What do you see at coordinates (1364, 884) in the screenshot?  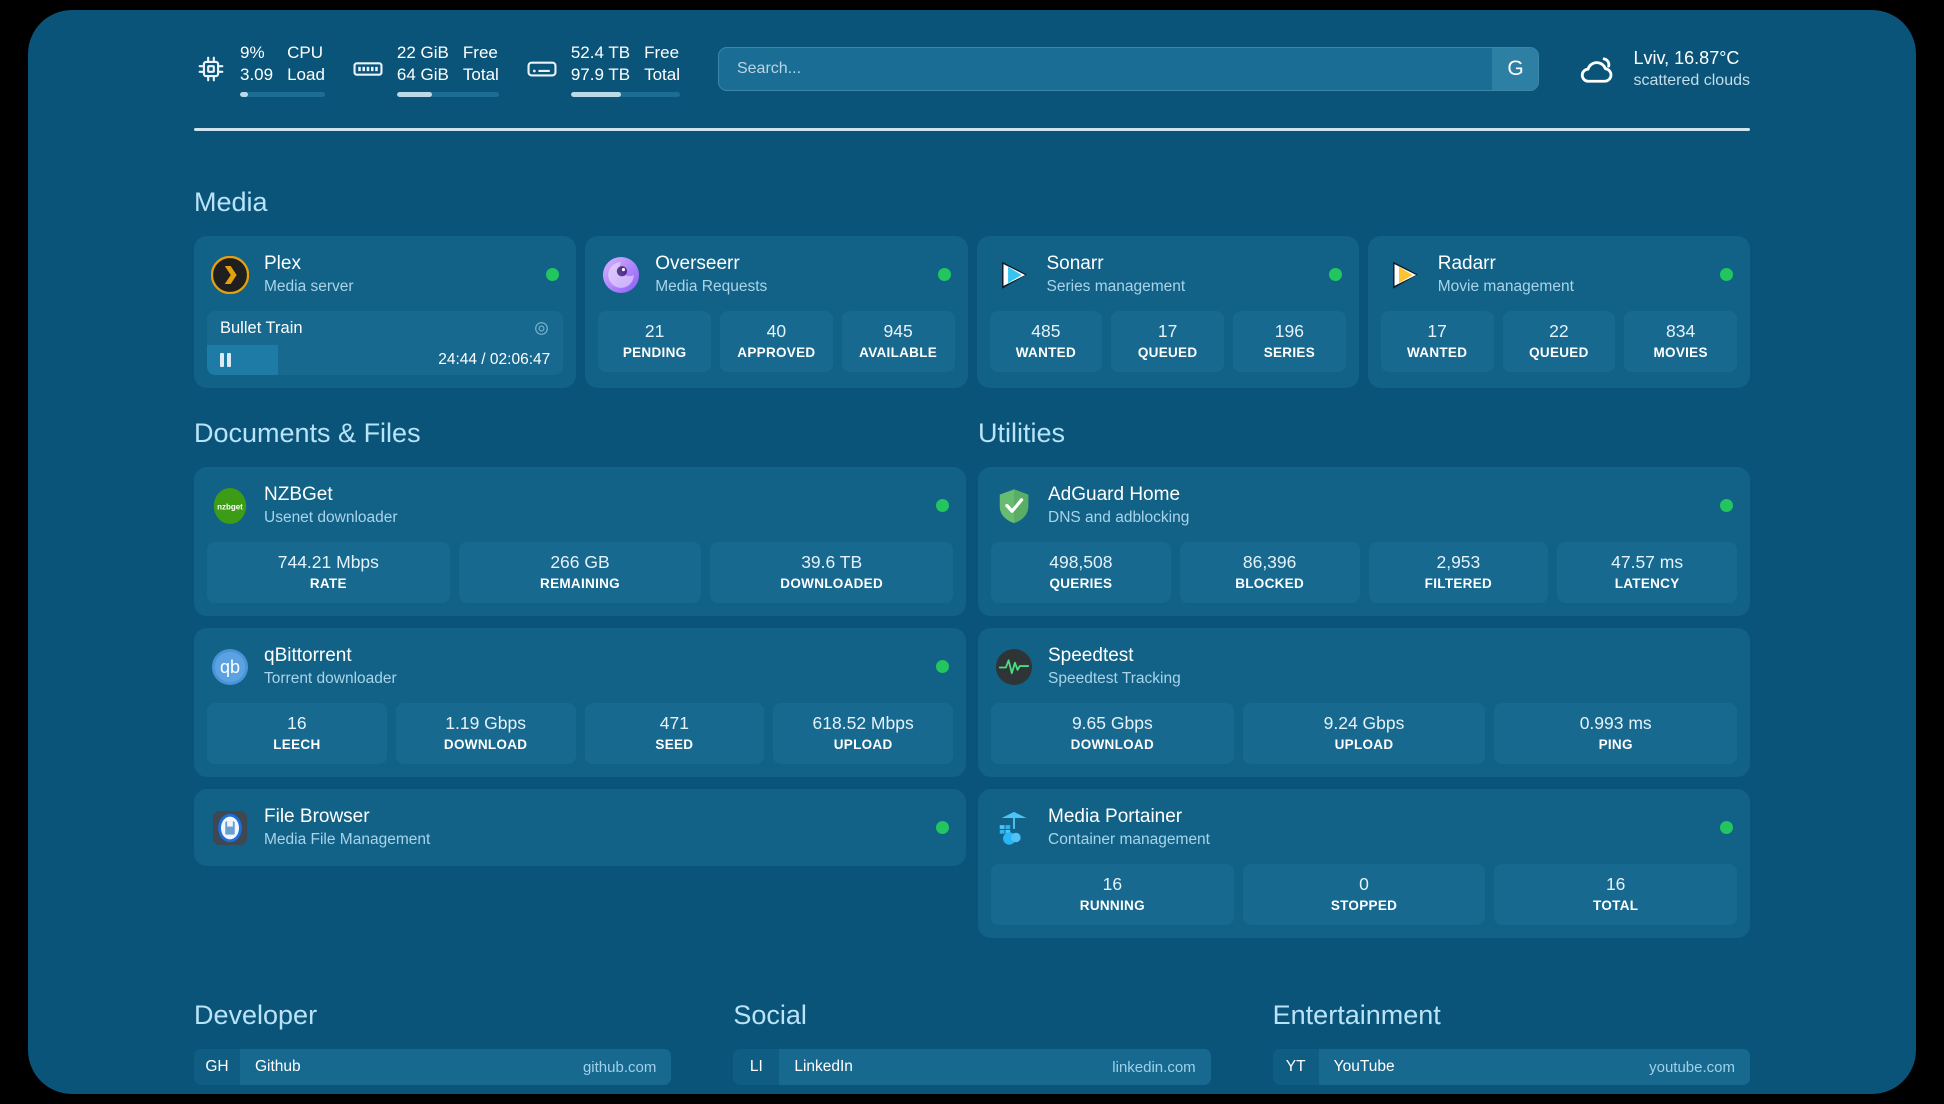 I see `service-stat-value: 0` at bounding box center [1364, 884].